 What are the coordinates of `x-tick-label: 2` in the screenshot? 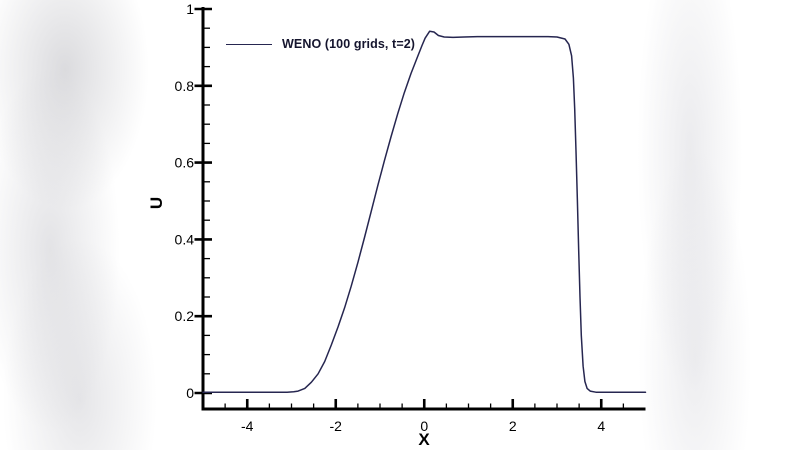 It's located at (513, 426).